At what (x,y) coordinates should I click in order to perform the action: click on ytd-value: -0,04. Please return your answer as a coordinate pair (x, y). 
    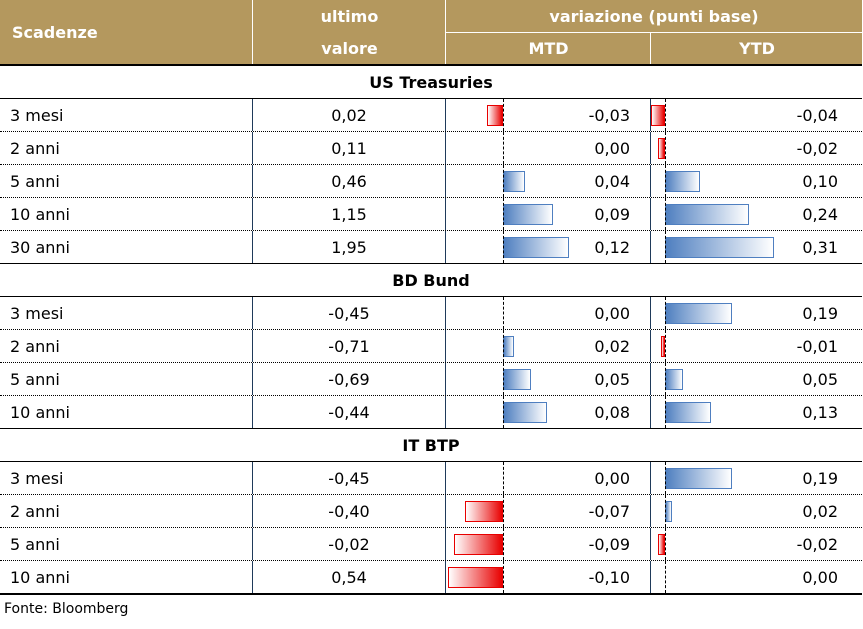
    Looking at the image, I should click on (817, 115).